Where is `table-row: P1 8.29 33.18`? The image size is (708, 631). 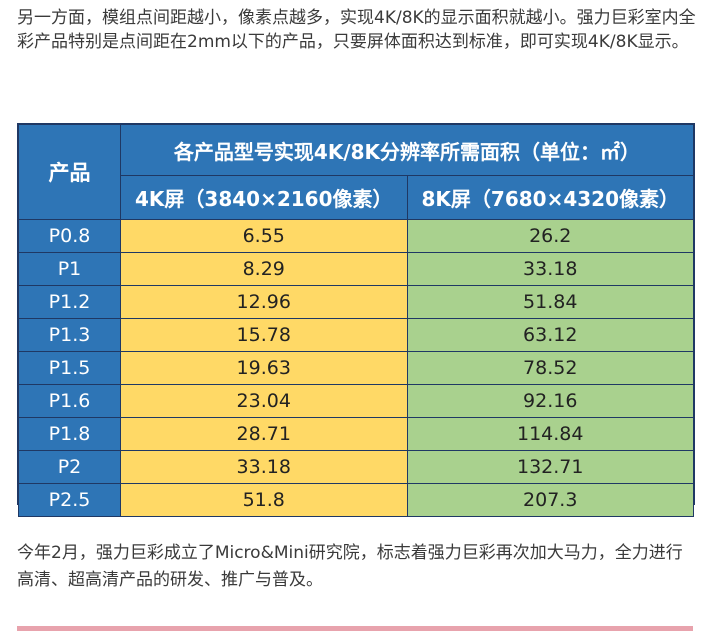 table-row: P1 8.29 33.18 is located at coordinates (356, 269).